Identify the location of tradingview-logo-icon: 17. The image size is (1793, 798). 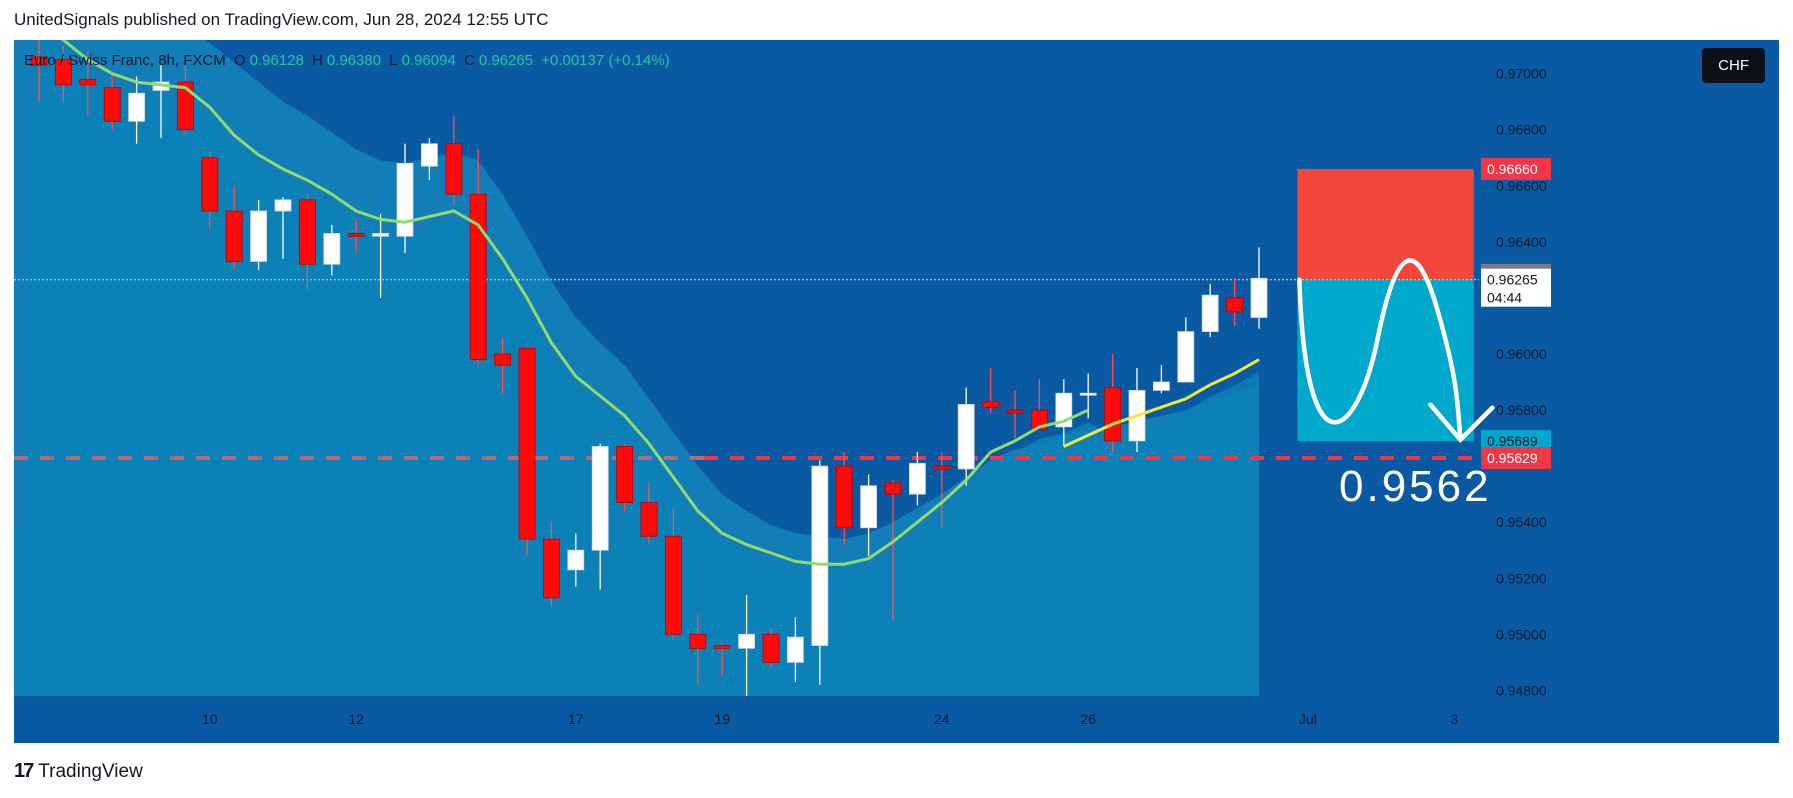
(24, 771).